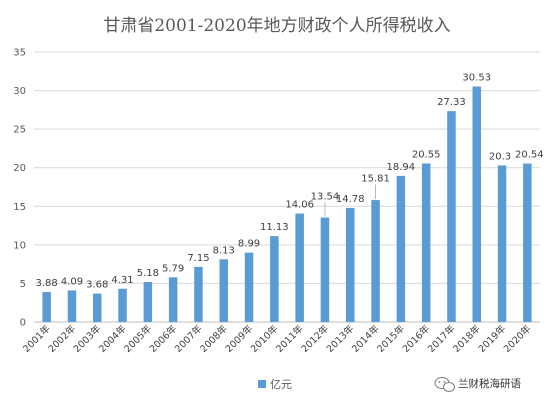  I want to click on y-axis-ticks: 0 5 10 15 20 25 30 35, so click(19, 188).